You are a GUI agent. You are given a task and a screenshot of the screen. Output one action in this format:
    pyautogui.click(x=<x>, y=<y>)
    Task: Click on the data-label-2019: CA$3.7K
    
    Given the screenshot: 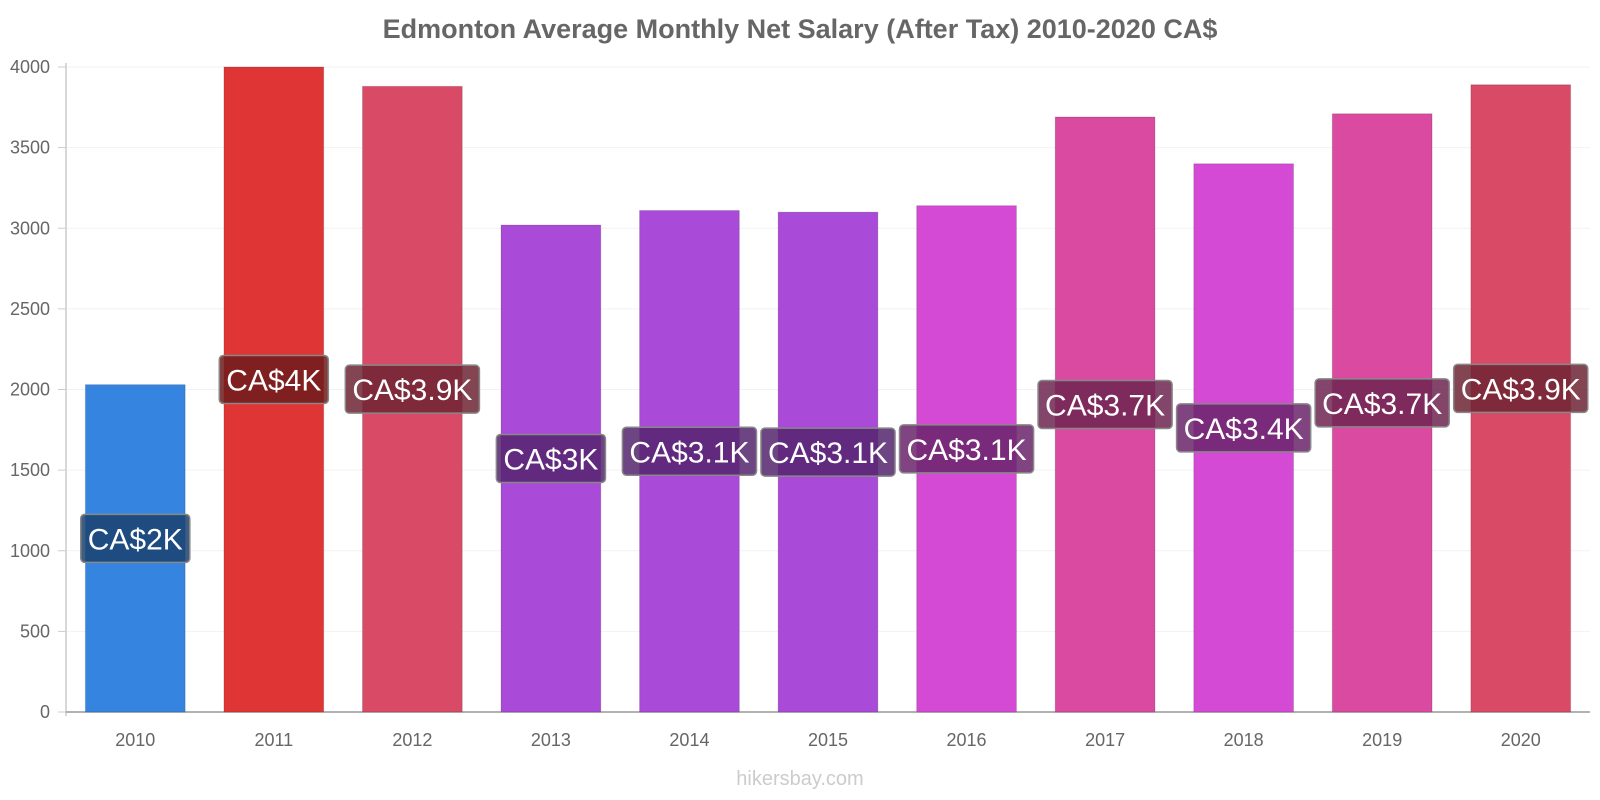 What is the action you would take?
    pyautogui.click(x=1382, y=403)
    